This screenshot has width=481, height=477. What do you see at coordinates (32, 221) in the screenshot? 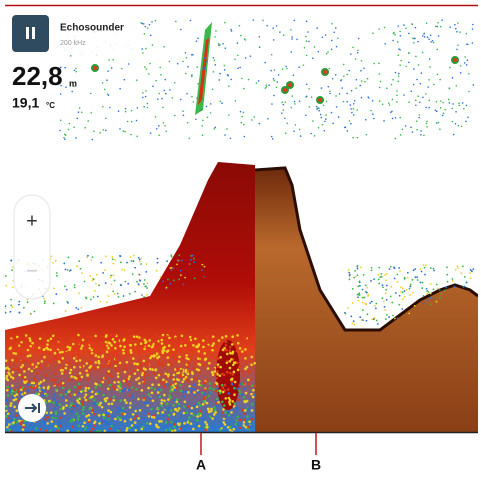
I see `zoom-in: +` at bounding box center [32, 221].